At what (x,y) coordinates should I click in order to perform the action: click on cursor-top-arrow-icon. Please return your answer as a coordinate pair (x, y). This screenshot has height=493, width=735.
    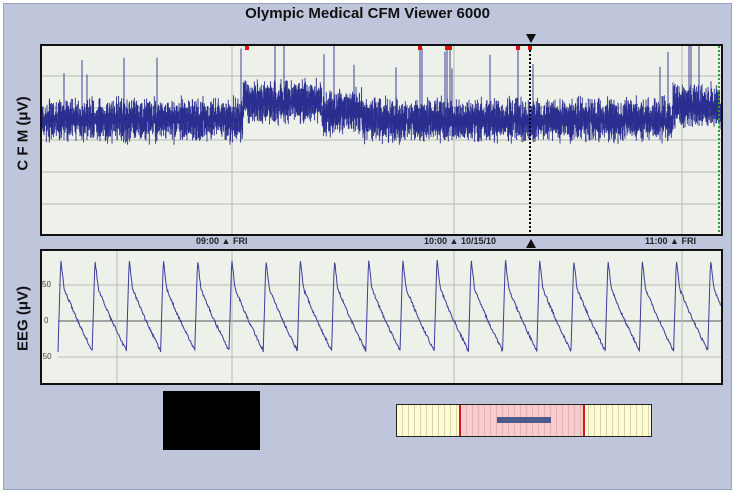
    Looking at the image, I should click on (531, 38).